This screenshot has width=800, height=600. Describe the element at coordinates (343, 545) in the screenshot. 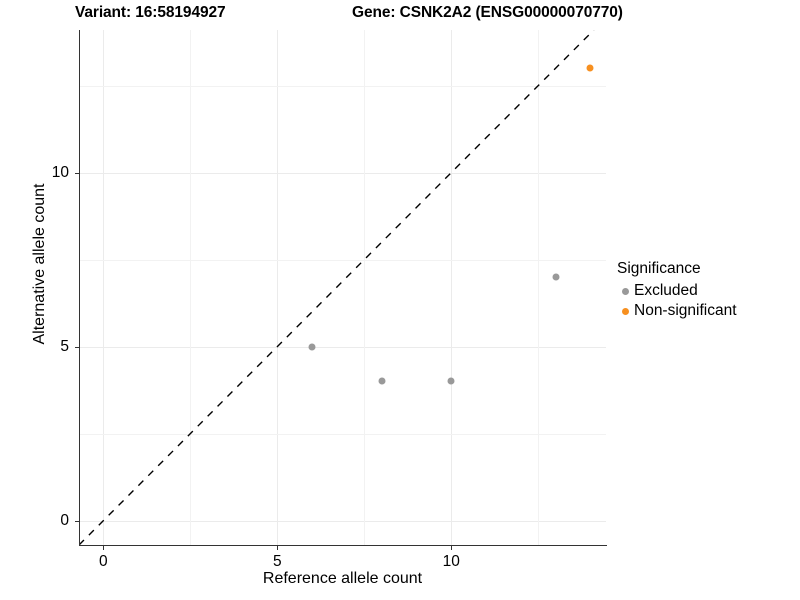

I see `x-axis-line` at that location.